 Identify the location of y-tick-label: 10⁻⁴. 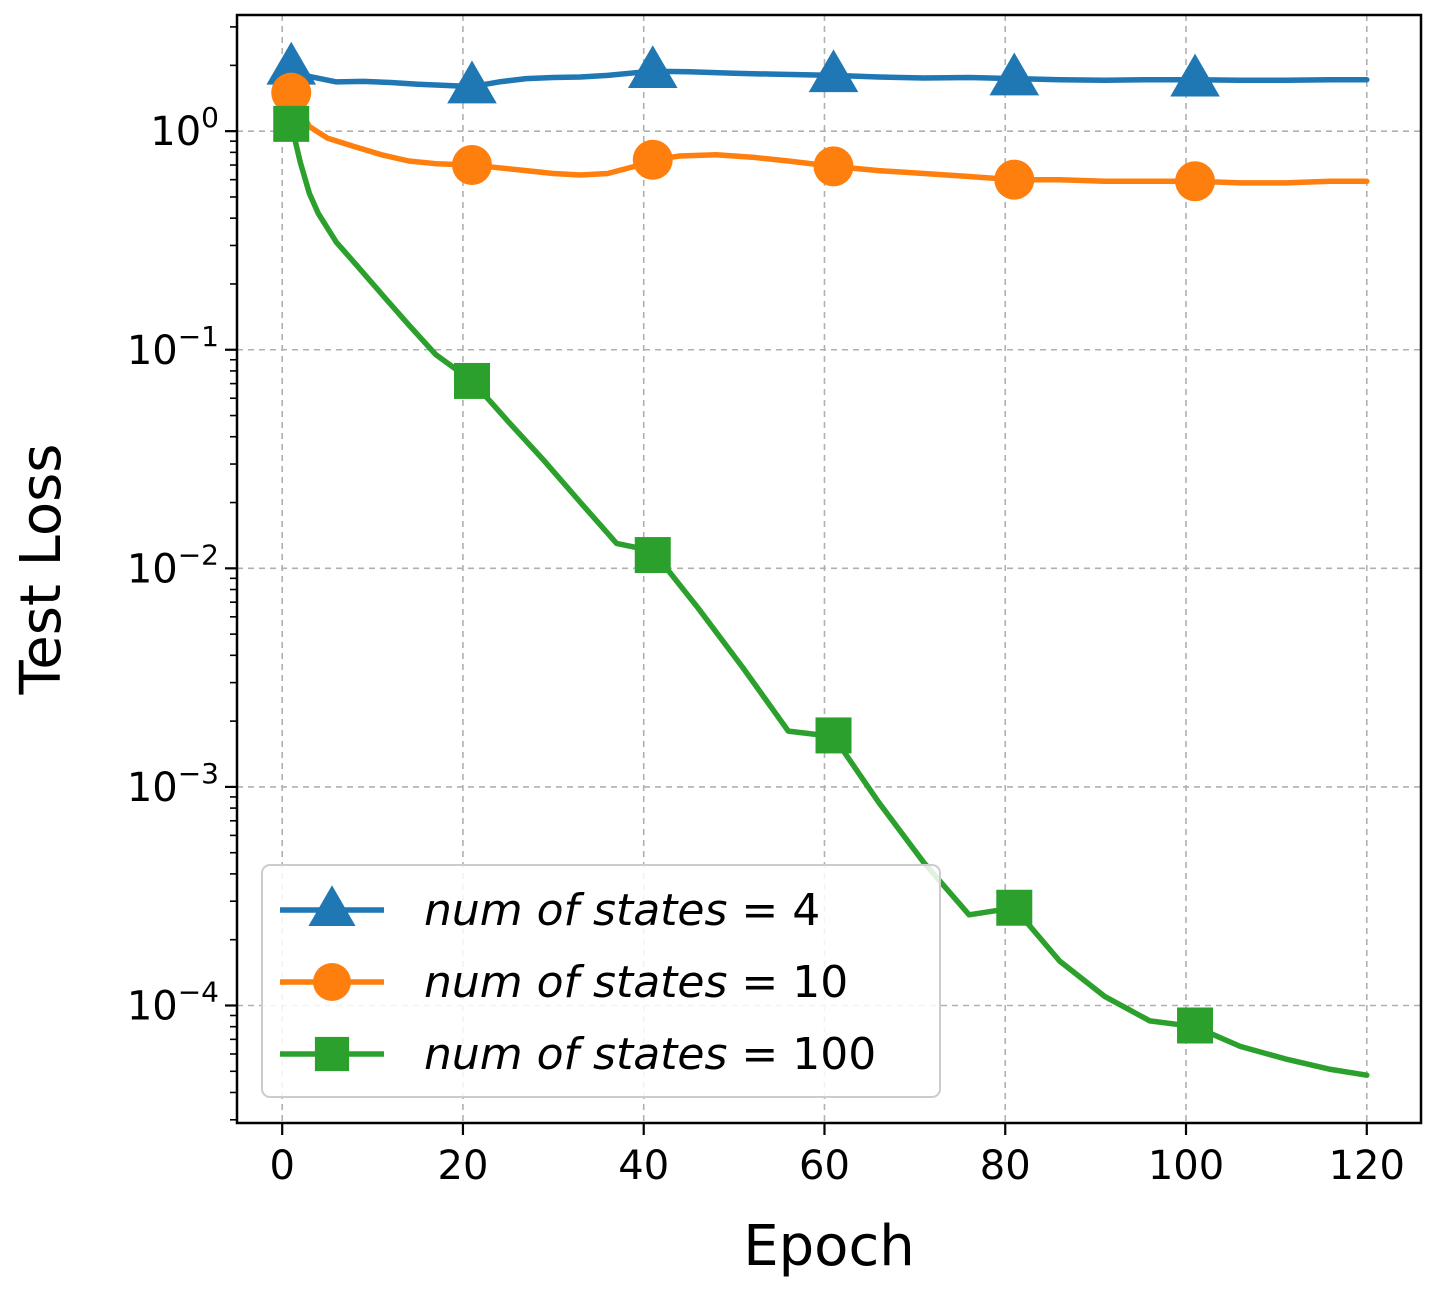
(173, 1002).